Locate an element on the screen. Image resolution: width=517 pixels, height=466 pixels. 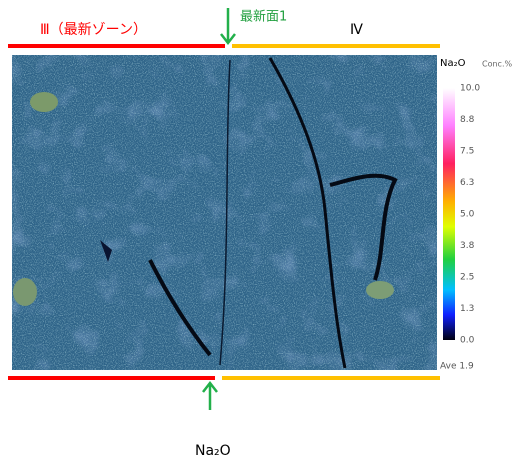
colorbar-tick: 1.3 is located at coordinates (467, 309).